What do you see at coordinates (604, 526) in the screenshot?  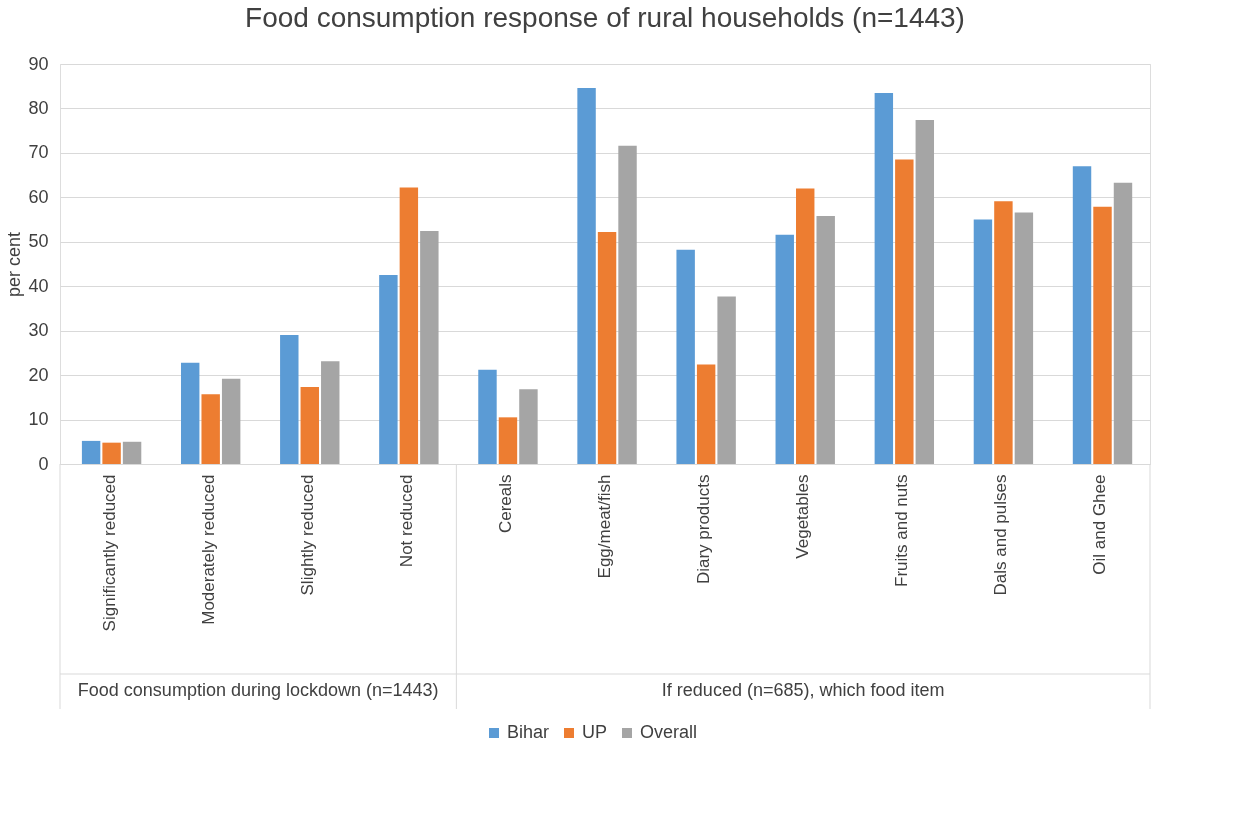 I see `x-tick-label: Egg/meat/fish` at bounding box center [604, 526].